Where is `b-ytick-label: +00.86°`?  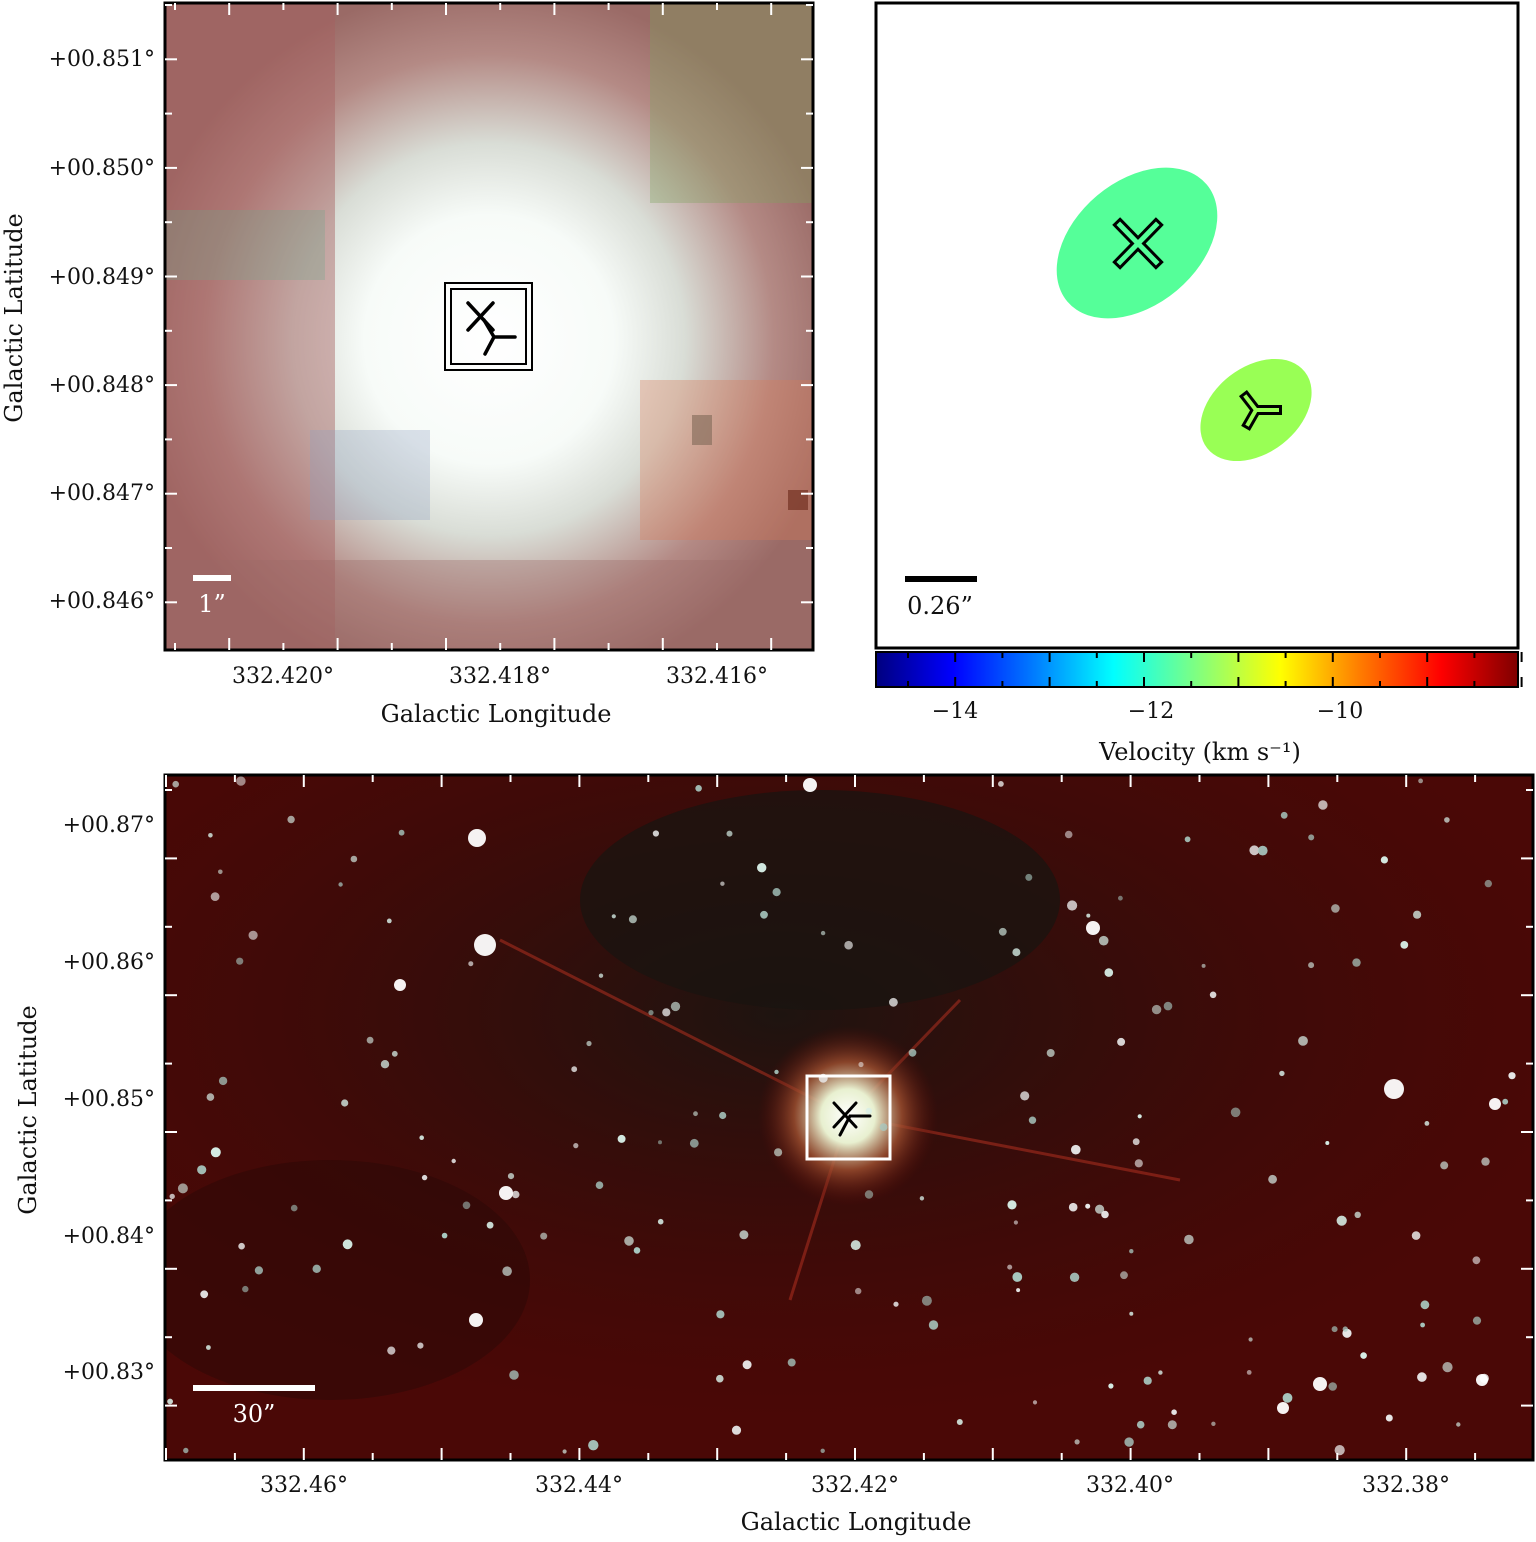 b-ytick-label: +00.86° is located at coordinates (109, 962).